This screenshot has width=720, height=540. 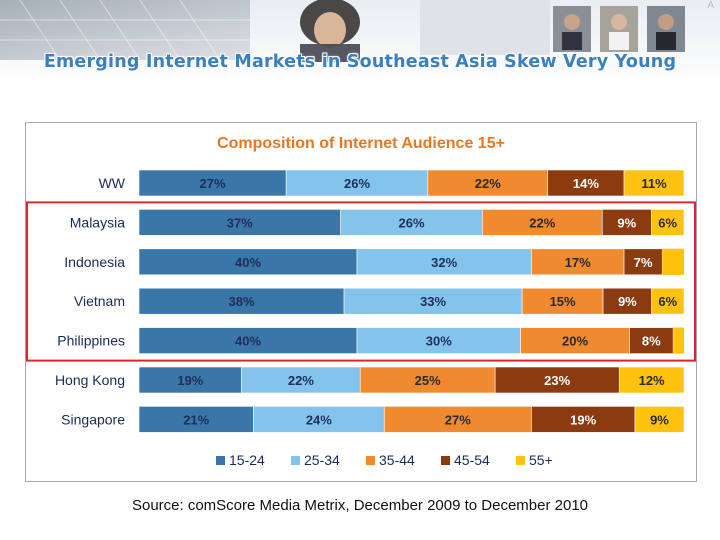 I want to click on category-label-malaysia: Malaysia, so click(x=97, y=222).